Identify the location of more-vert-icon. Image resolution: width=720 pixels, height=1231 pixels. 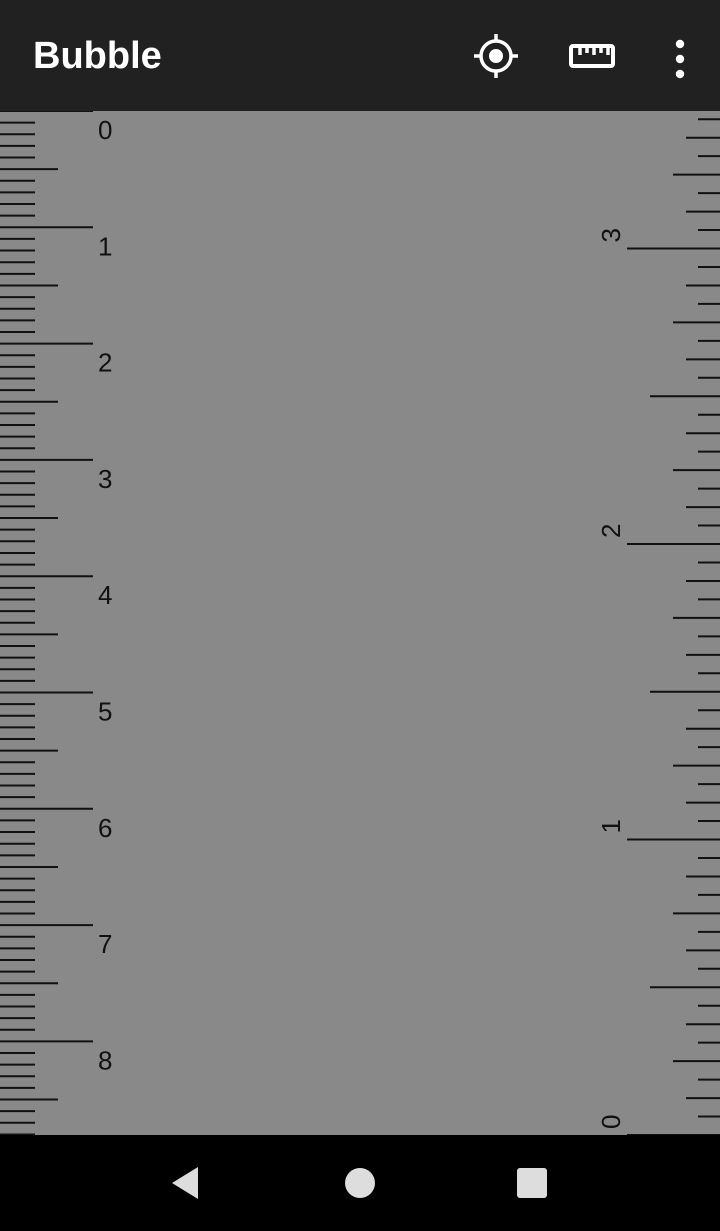
(680, 59).